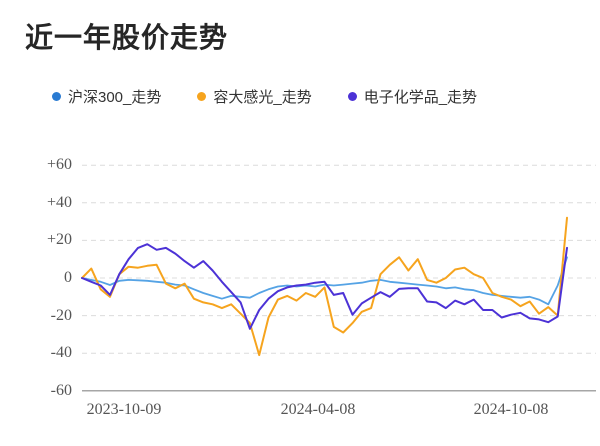 The width and height of the screenshot is (600, 446). What do you see at coordinates (115, 97) in the screenshot?
I see `legend-label: 沪深300_走势` at bounding box center [115, 97].